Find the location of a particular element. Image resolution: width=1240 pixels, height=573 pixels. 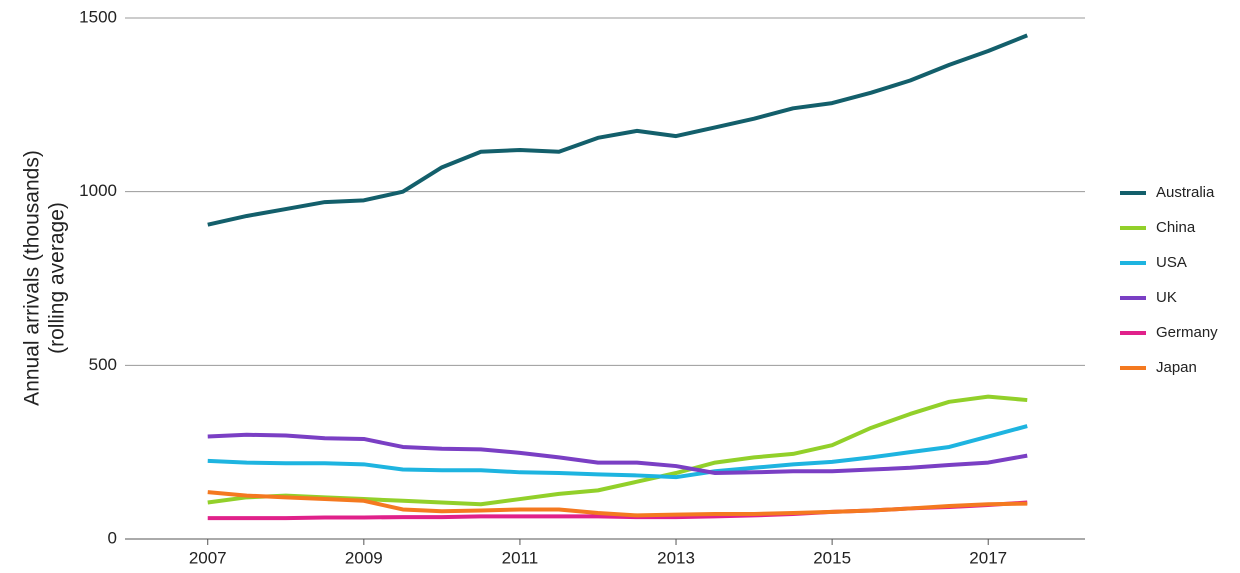

x-tick-label: 2007 is located at coordinates (208, 557).